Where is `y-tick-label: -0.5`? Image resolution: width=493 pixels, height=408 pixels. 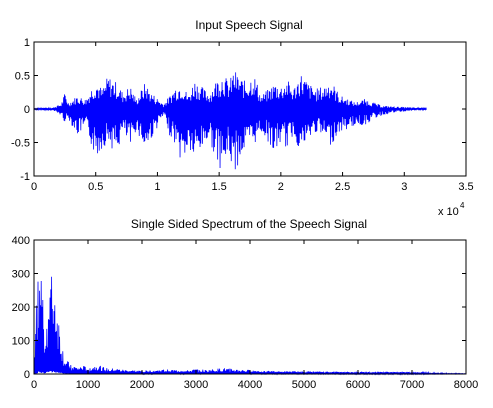 y-tick-label: -0.5 is located at coordinates (20, 144).